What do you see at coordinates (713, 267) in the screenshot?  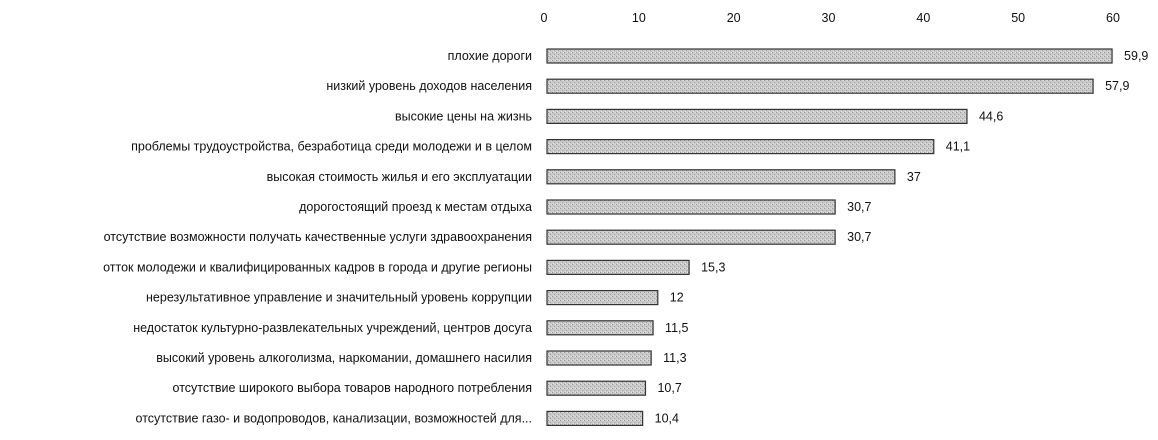 I see `data-label: 15,3` at bounding box center [713, 267].